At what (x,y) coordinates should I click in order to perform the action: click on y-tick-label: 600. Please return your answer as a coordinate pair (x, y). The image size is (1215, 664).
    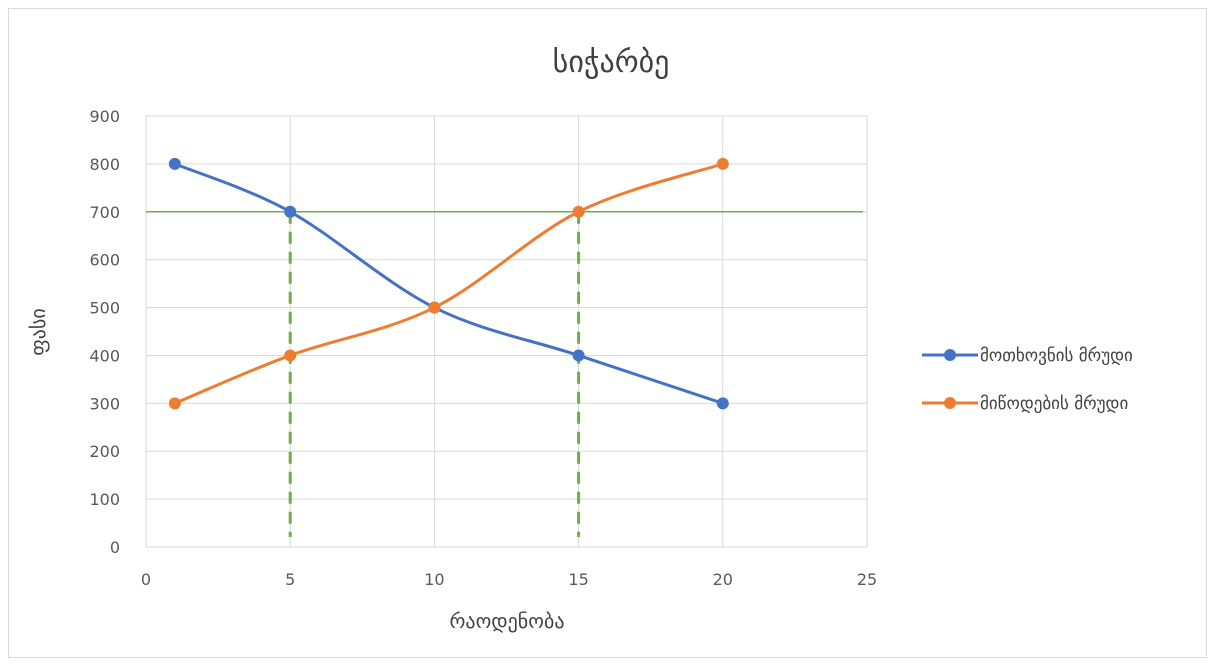
    Looking at the image, I should click on (104, 260).